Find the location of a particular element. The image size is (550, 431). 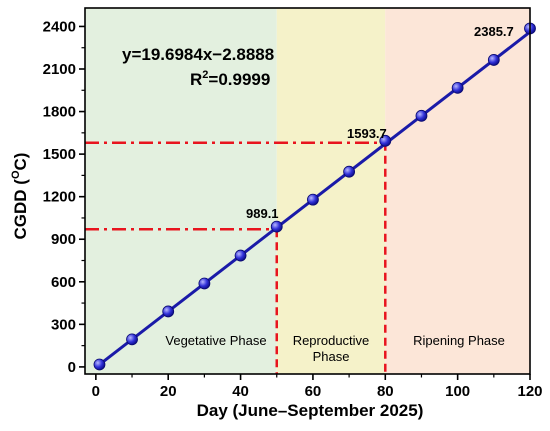

x-tick-label: 60 is located at coordinates (313, 391).